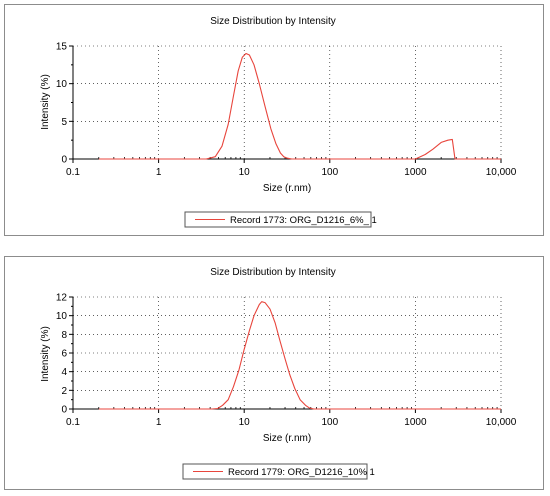 The width and height of the screenshot is (550, 496). I want to click on y-tick-label: 6, so click(64, 354).